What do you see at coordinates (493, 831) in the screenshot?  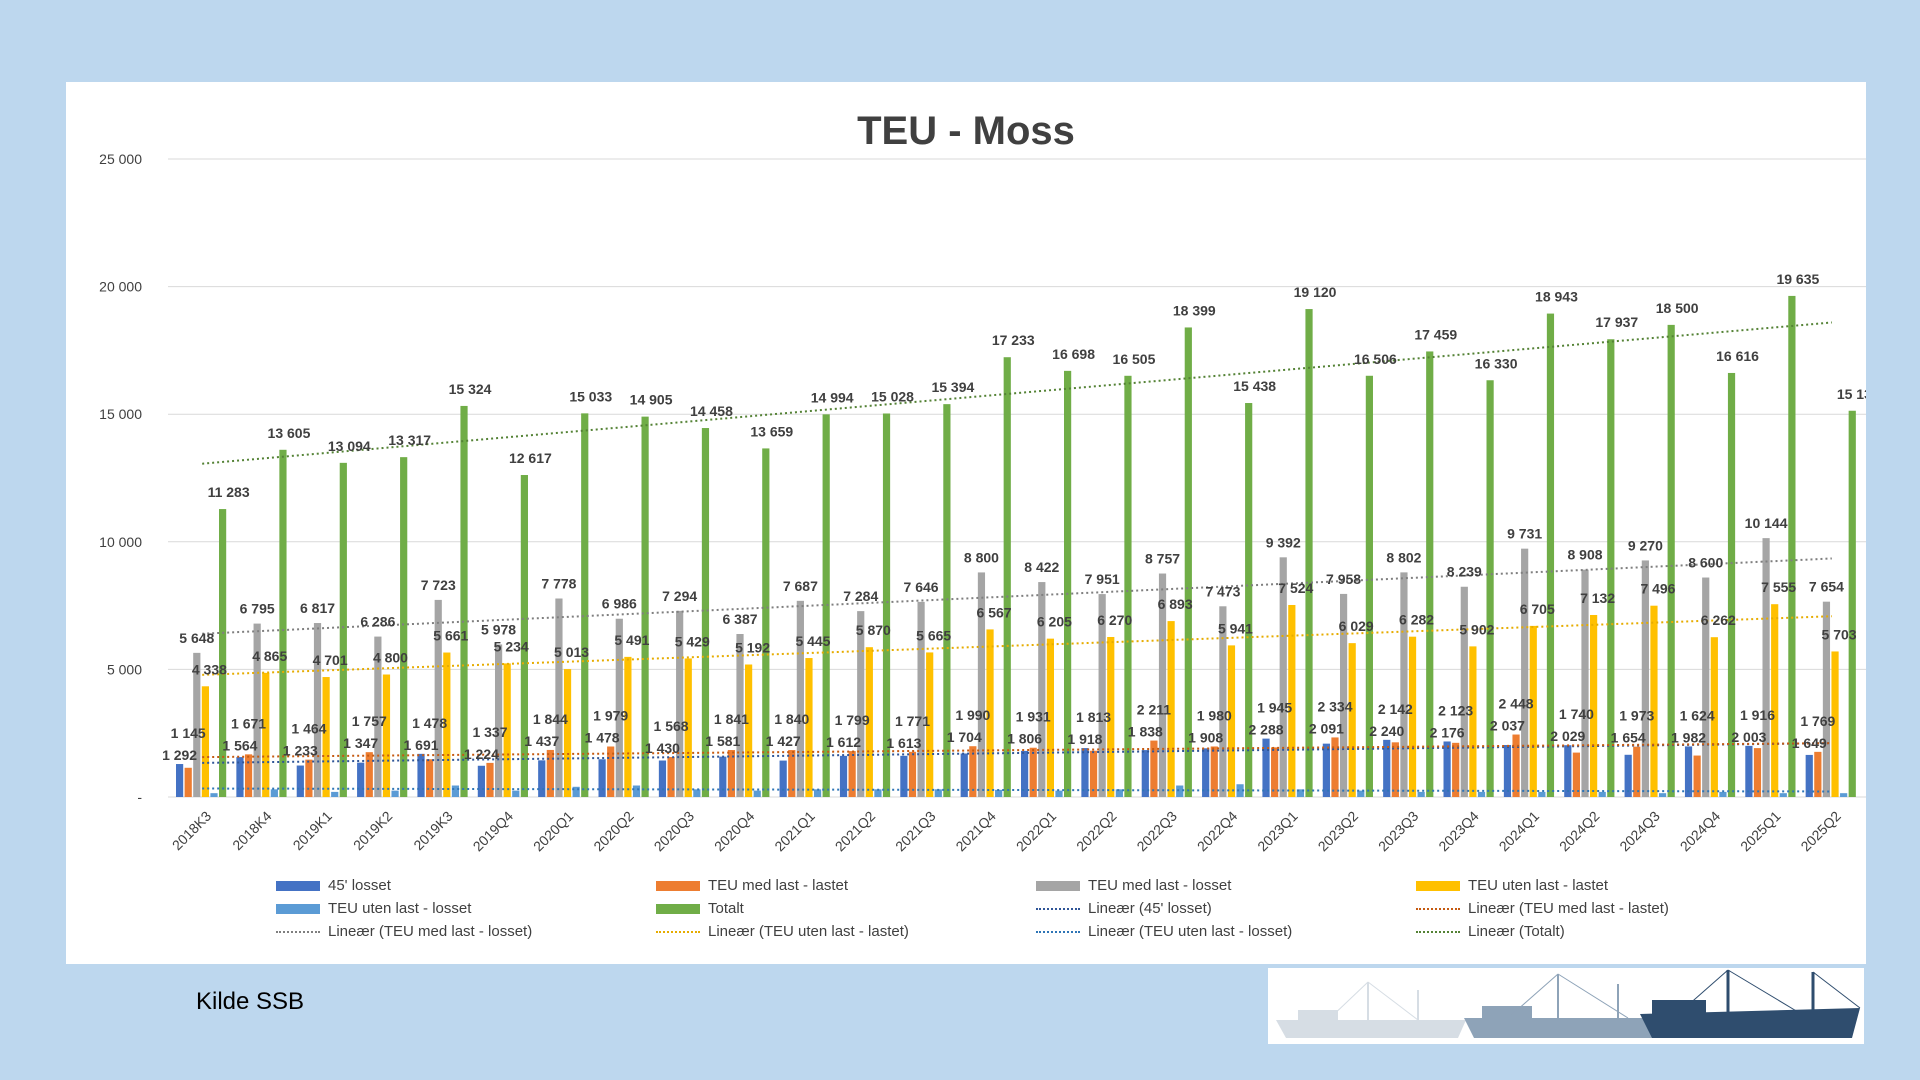 I see `x-tick-label: 2019Q4` at bounding box center [493, 831].